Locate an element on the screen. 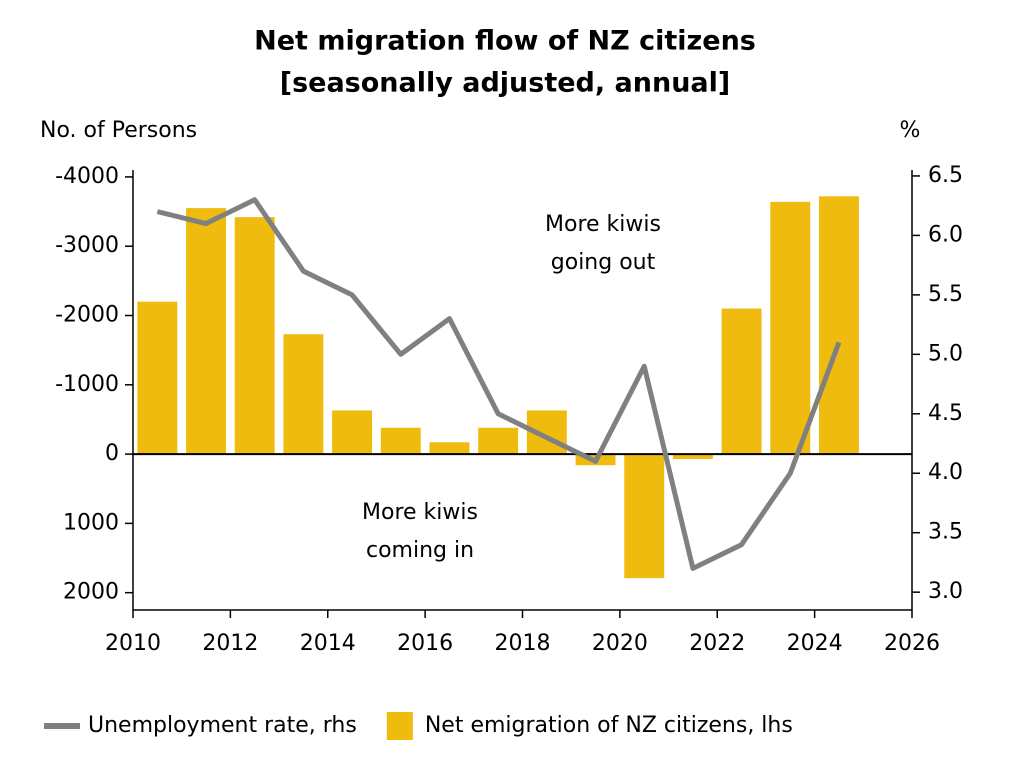 This screenshot has height=771, width=1030. y2-tick-label: 3.5 is located at coordinates (945, 532).